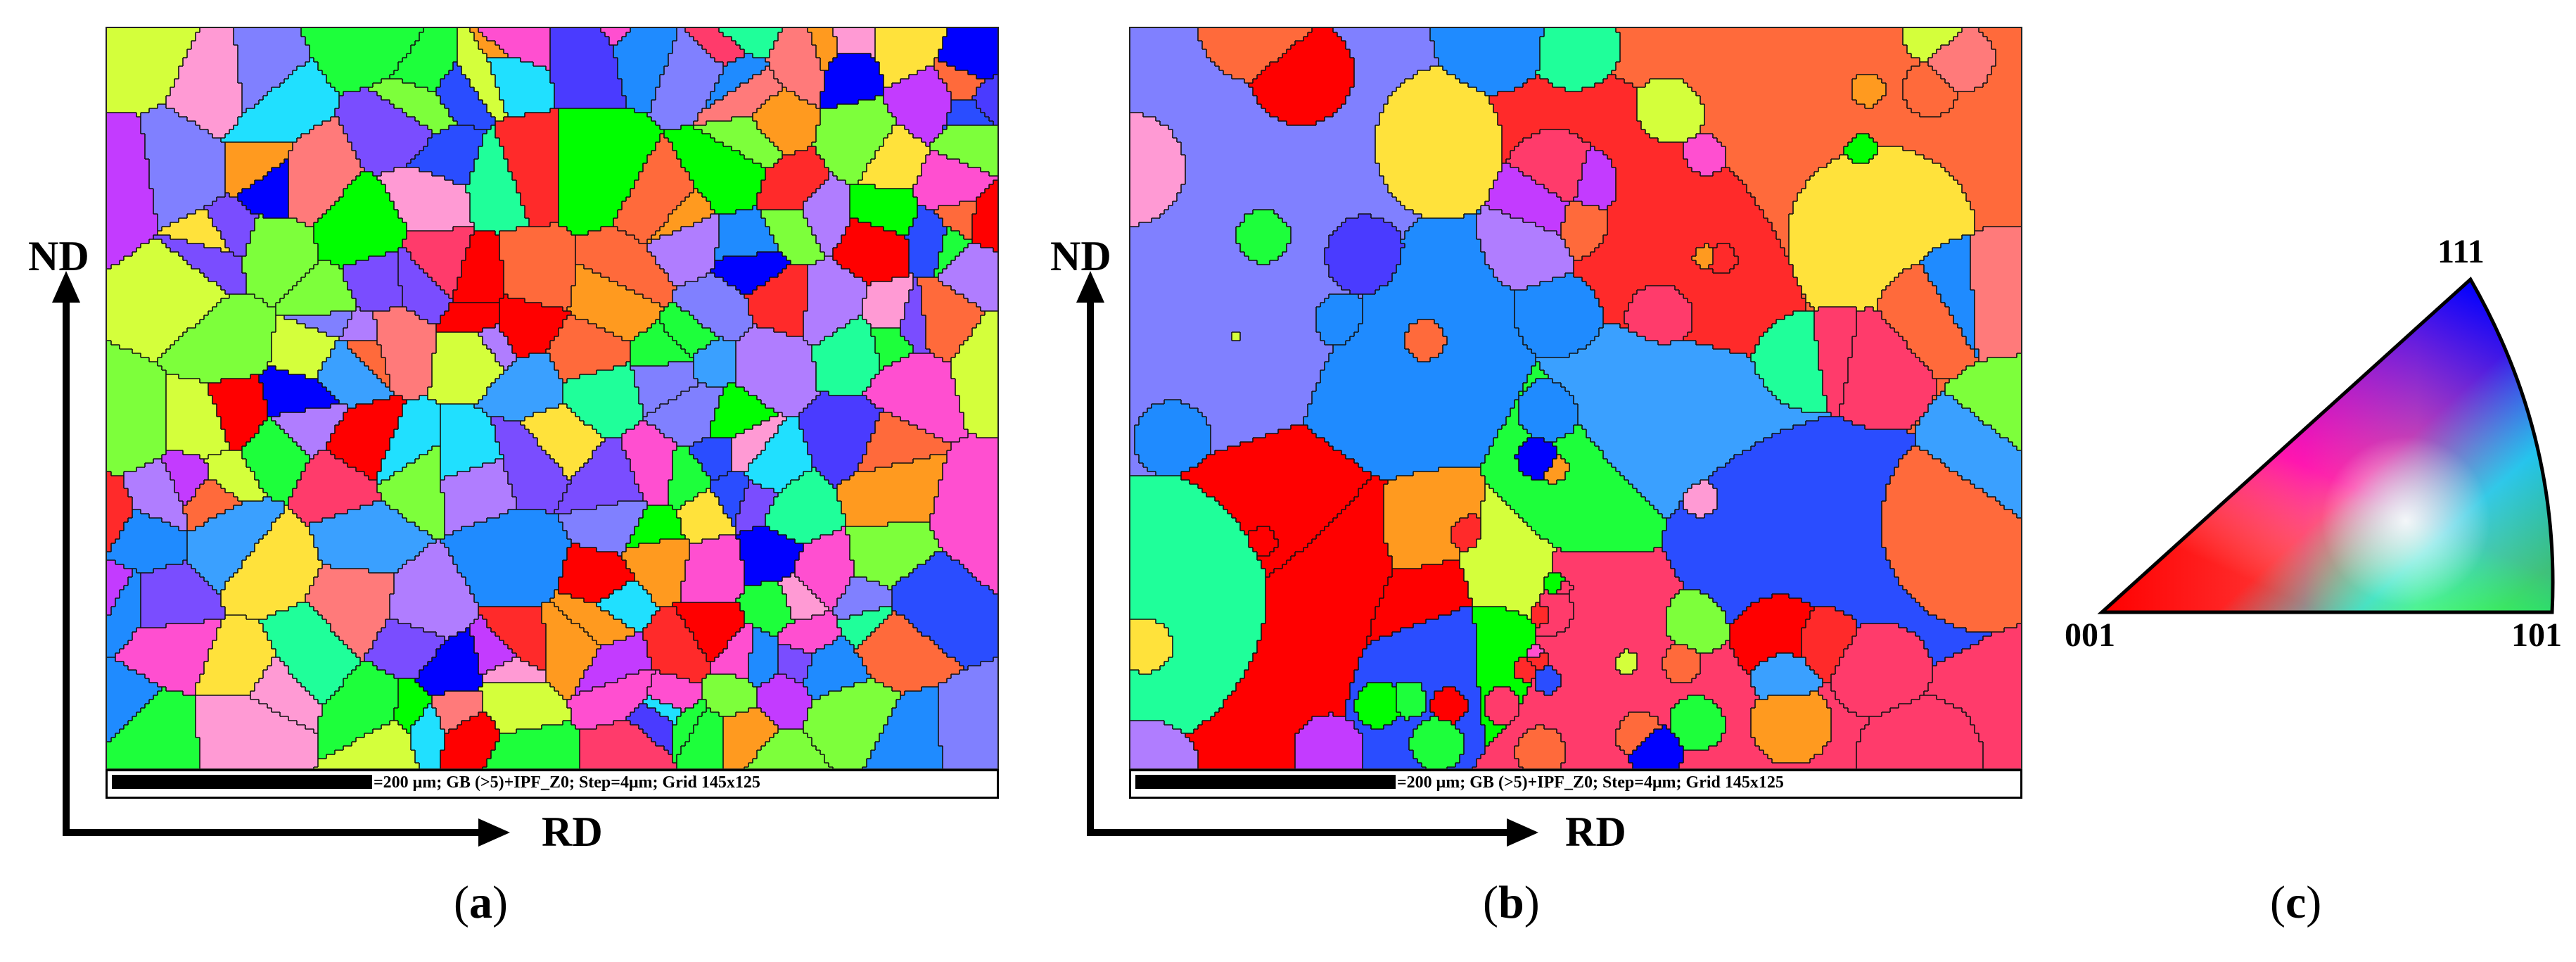 This screenshot has width=2576, height=962. Describe the element at coordinates (1595, 832) in the screenshot. I see `rd-label-b: RD` at that location.